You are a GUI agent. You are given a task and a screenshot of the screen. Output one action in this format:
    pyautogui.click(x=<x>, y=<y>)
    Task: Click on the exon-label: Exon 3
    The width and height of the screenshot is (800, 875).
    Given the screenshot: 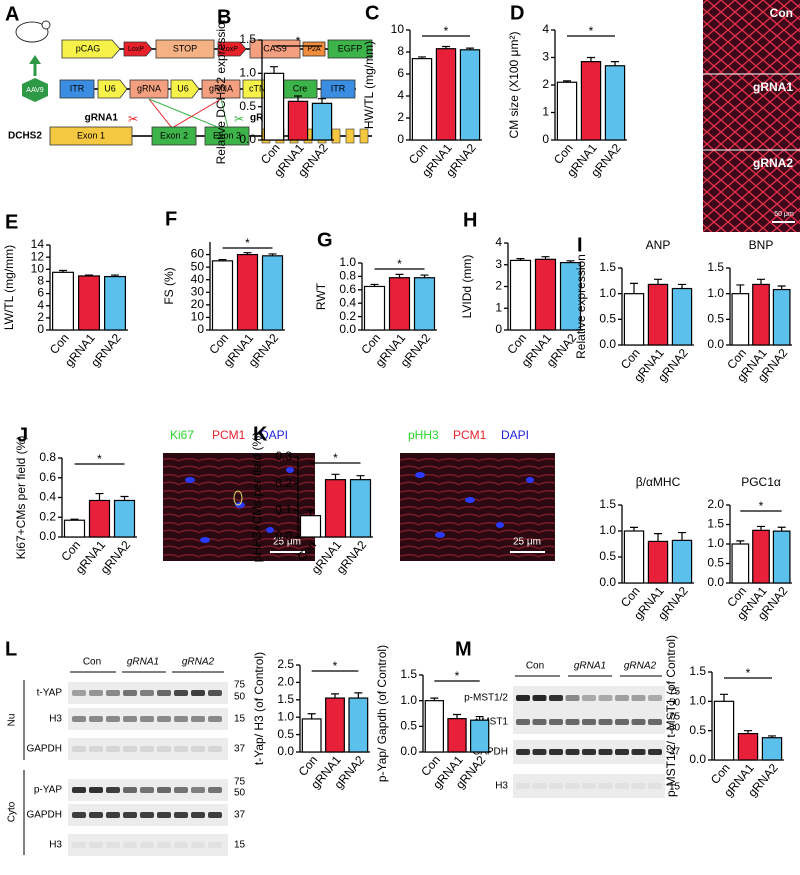 What is the action you would take?
    pyautogui.click(x=227, y=135)
    